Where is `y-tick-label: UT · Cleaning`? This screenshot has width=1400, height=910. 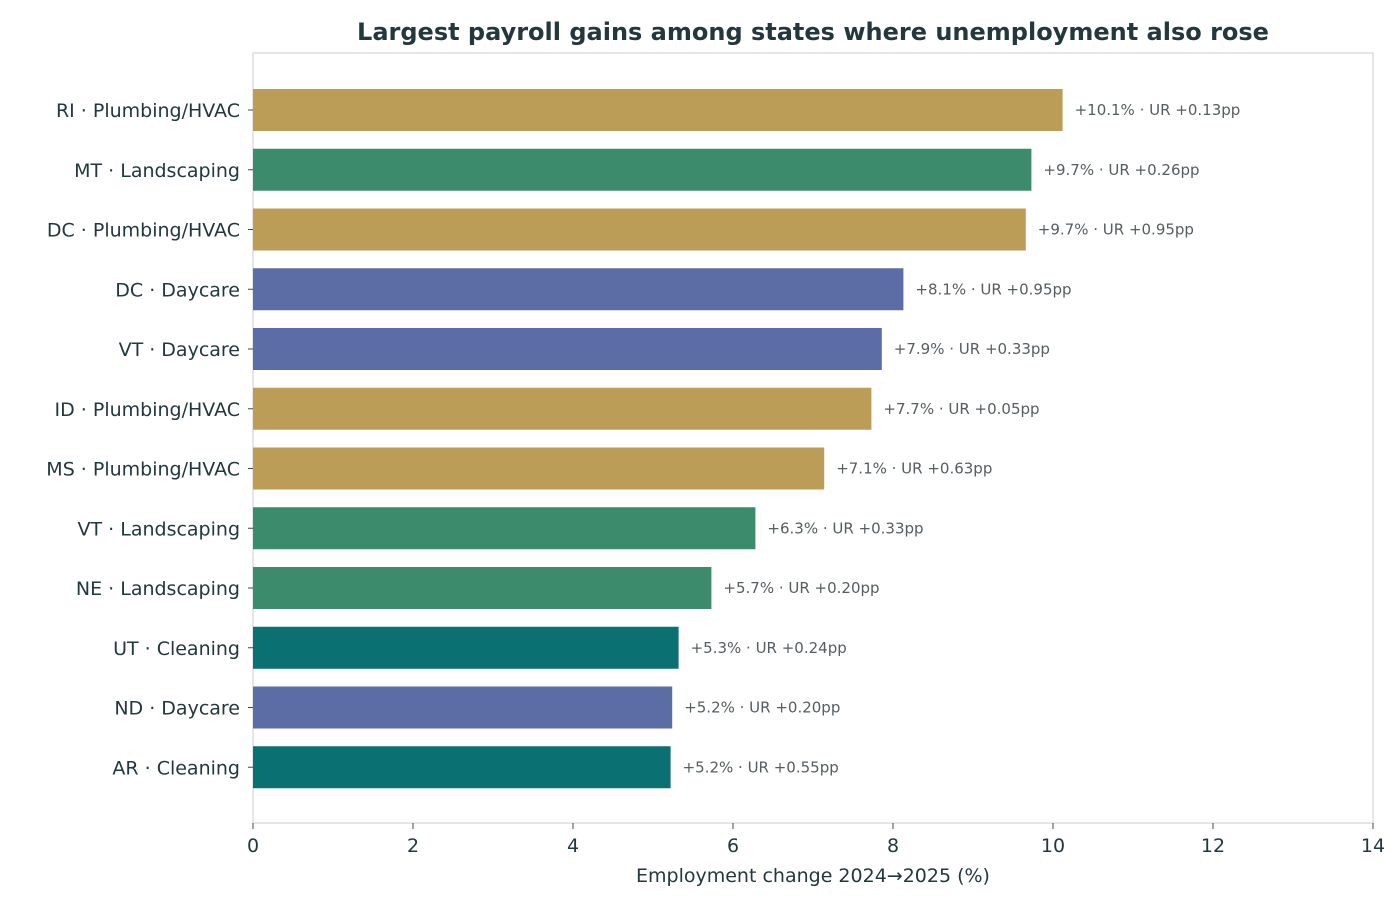 y-tick-label: UT · Cleaning is located at coordinates (176, 649).